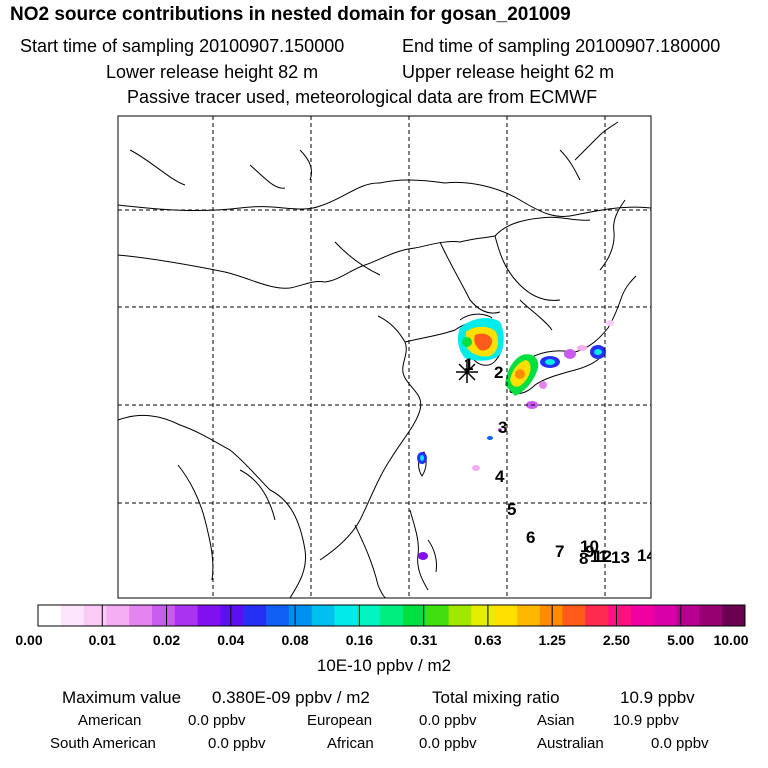 The image size is (768, 768). Describe the element at coordinates (561, 46) in the screenshot. I see `end-time: End time of sampling 20100907.180000` at that location.